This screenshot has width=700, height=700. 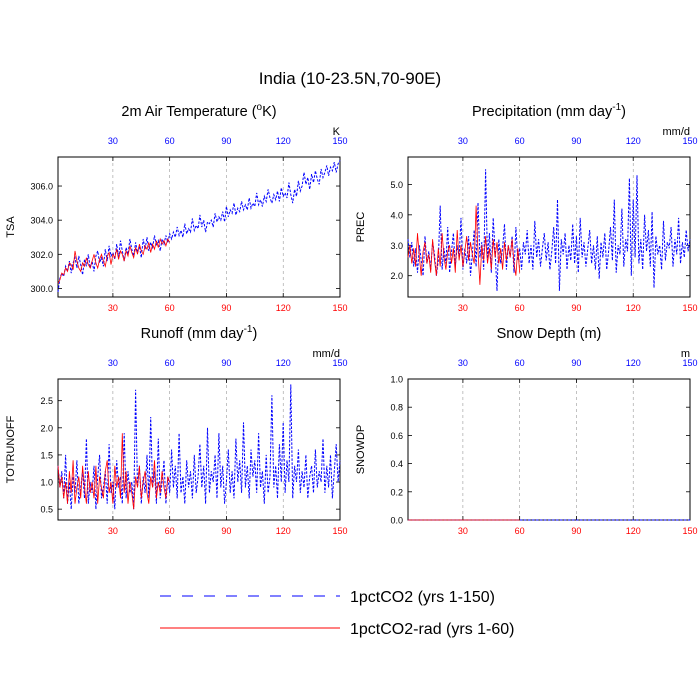 What do you see at coordinates (11, 227) in the screenshot?
I see `y-axis-label-tsa: TSA` at bounding box center [11, 227].